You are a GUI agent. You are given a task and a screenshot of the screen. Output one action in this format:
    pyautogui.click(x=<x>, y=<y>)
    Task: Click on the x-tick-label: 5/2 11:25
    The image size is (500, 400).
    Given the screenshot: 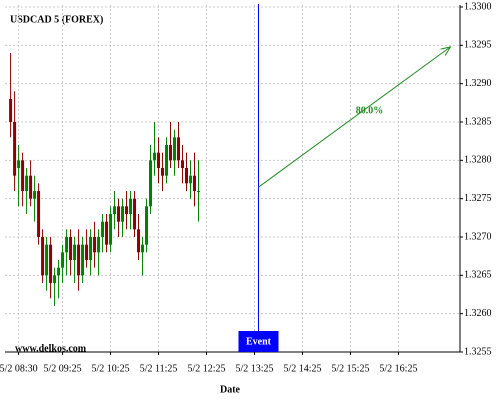 What is the action you would take?
    pyautogui.click(x=159, y=368)
    